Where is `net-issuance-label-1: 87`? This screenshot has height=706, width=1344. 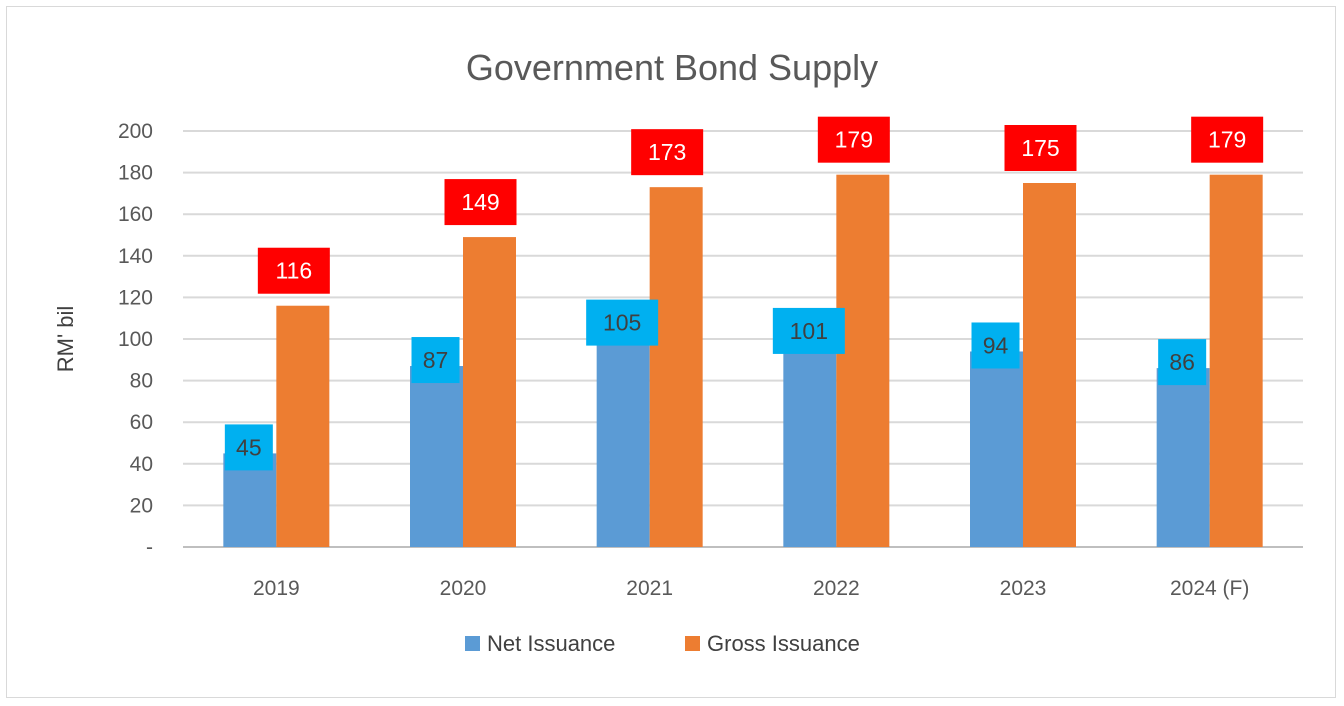
net-issuance-label-1: 87 is located at coordinates (436, 360).